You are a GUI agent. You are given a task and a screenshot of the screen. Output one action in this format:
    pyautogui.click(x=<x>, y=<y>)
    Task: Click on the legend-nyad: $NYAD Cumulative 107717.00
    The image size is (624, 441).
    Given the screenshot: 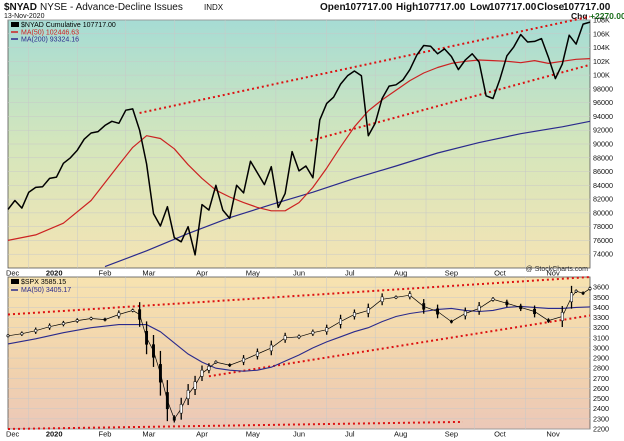 What is the action you would take?
    pyautogui.click(x=68, y=25)
    